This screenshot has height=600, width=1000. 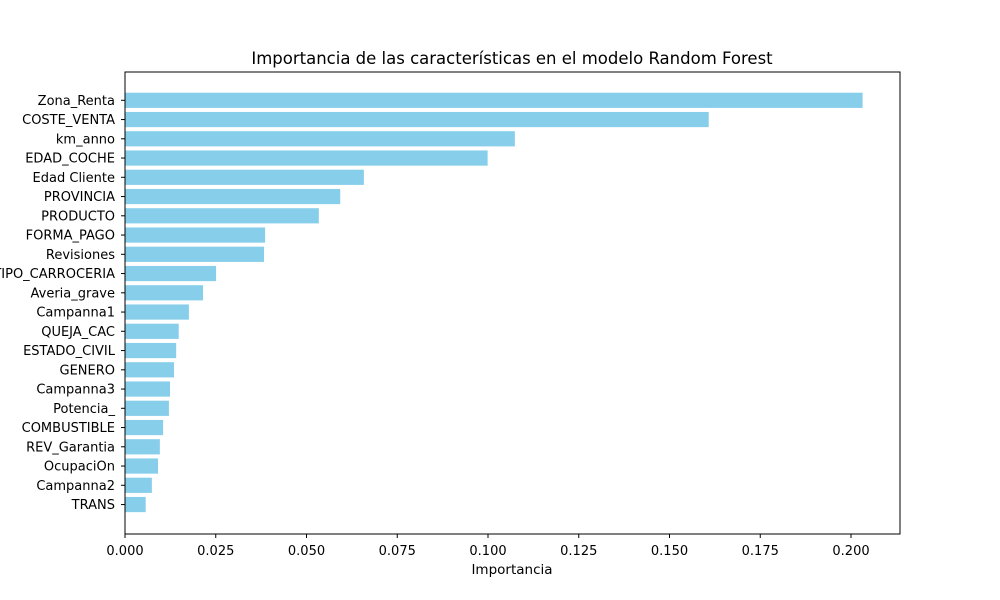 What do you see at coordinates (135, 504) in the screenshot?
I see `bar-trans` at bounding box center [135, 504].